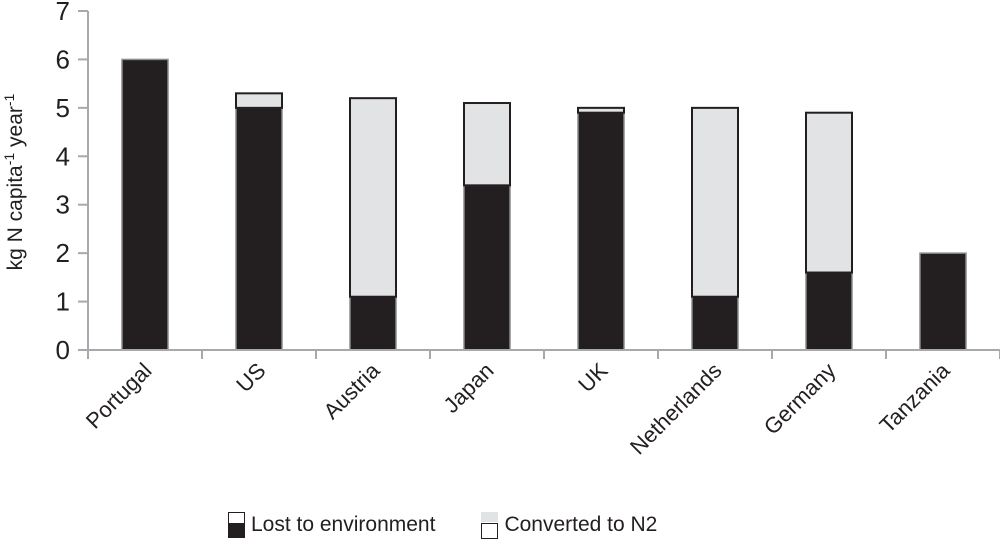 The height and width of the screenshot is (544, 1000). Describe the element at coordinates (915, 397) in the screenshot. I see `x-tick-label: Tanzania` at that location.